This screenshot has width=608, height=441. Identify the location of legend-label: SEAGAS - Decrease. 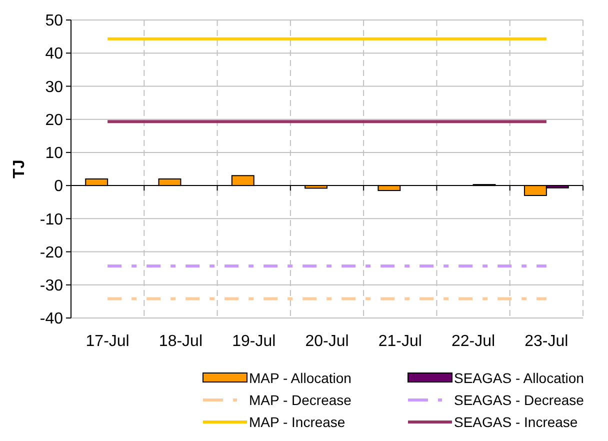
(519, 400).